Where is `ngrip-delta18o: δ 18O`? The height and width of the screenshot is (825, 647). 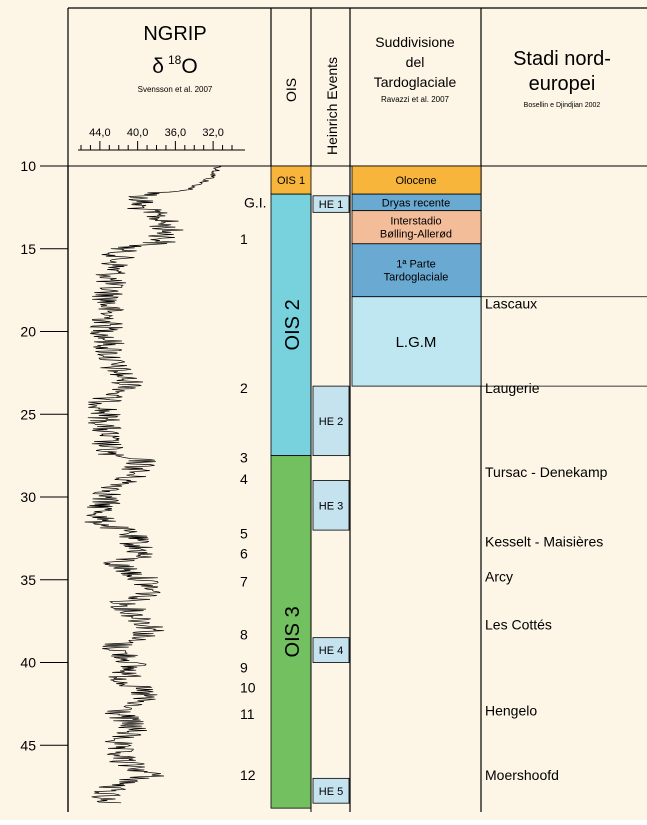 ngrip-delta18o: δ 18O is located at coordinates (174, 65).